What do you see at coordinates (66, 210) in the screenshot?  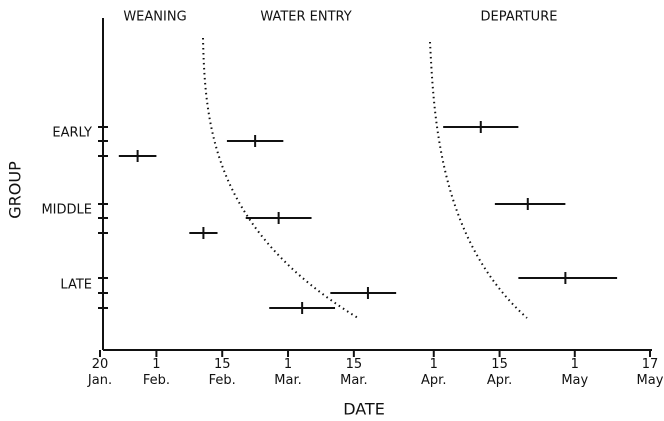 I see `y-tick-label: MIDDLE` at bounding box center [66, 210].